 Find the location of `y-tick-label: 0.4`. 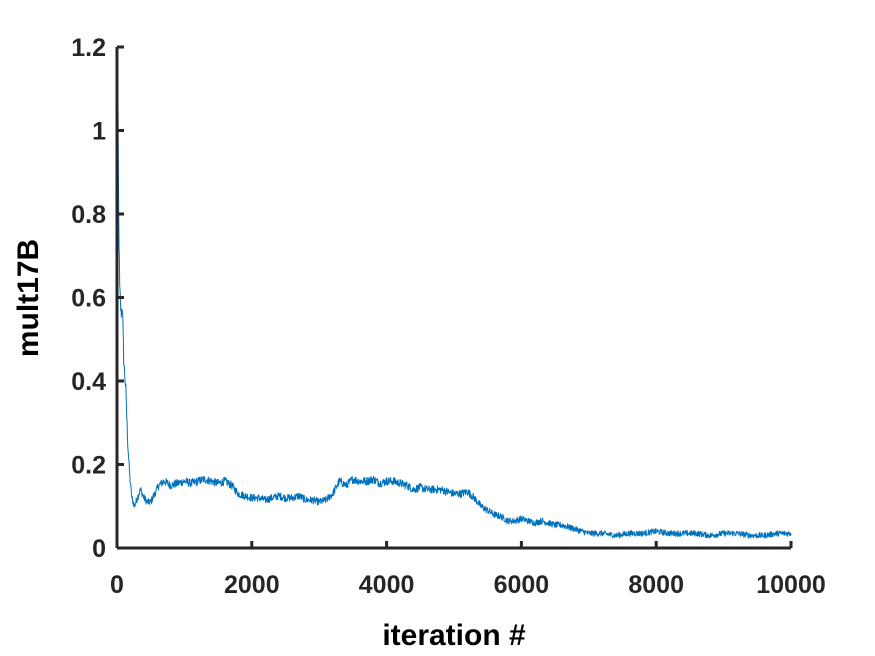

y-tick-label: 0.4 is located at coordinates (88, 382).